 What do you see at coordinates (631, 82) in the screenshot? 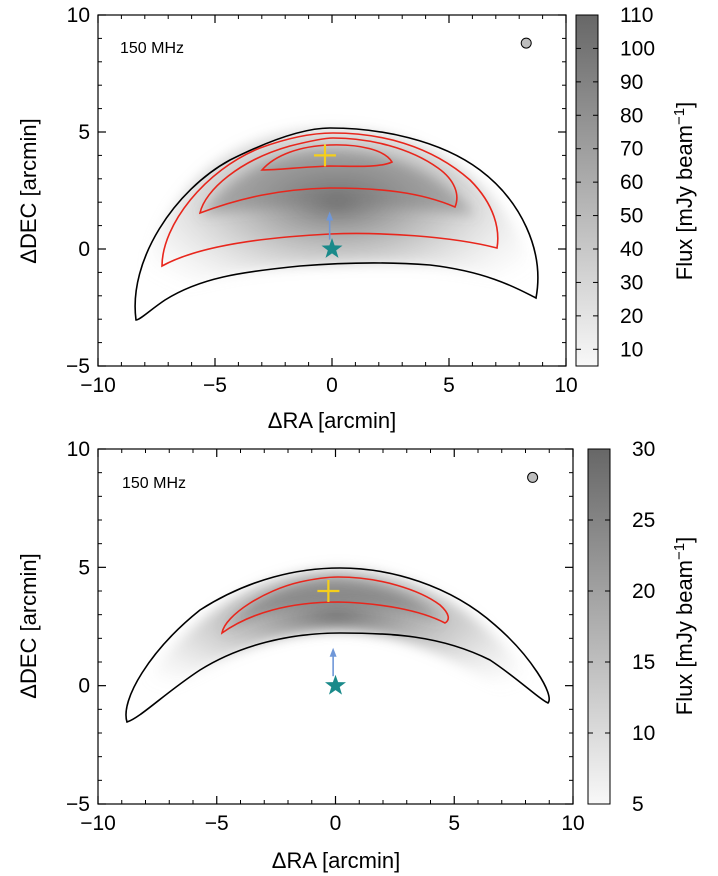
I see `colorbar-tick-label: 90` at bounding box center [631, 82].